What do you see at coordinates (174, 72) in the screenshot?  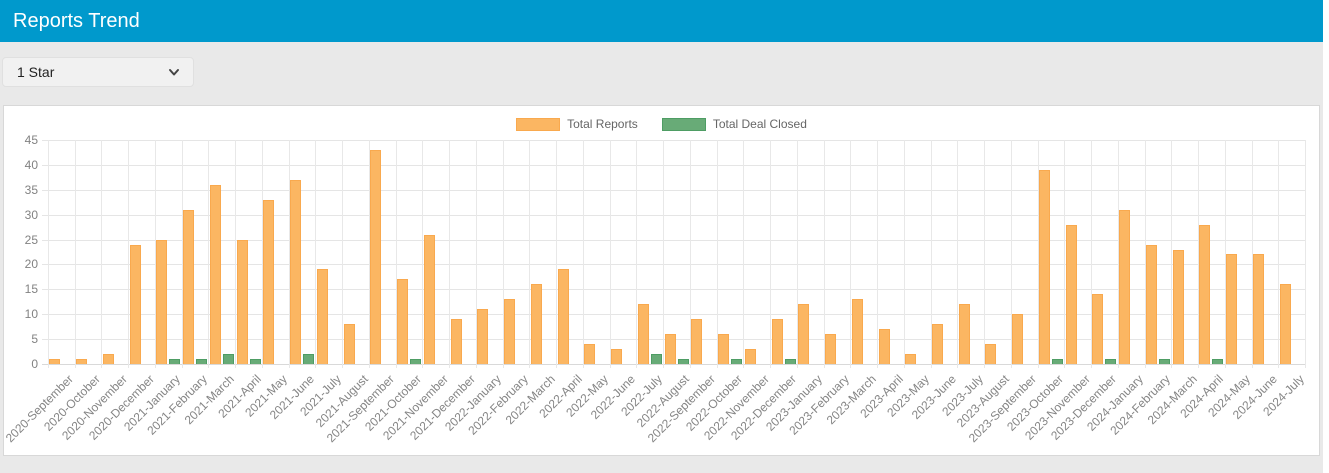 I see `chevron-down-icon` at bounding box center [174, 72].